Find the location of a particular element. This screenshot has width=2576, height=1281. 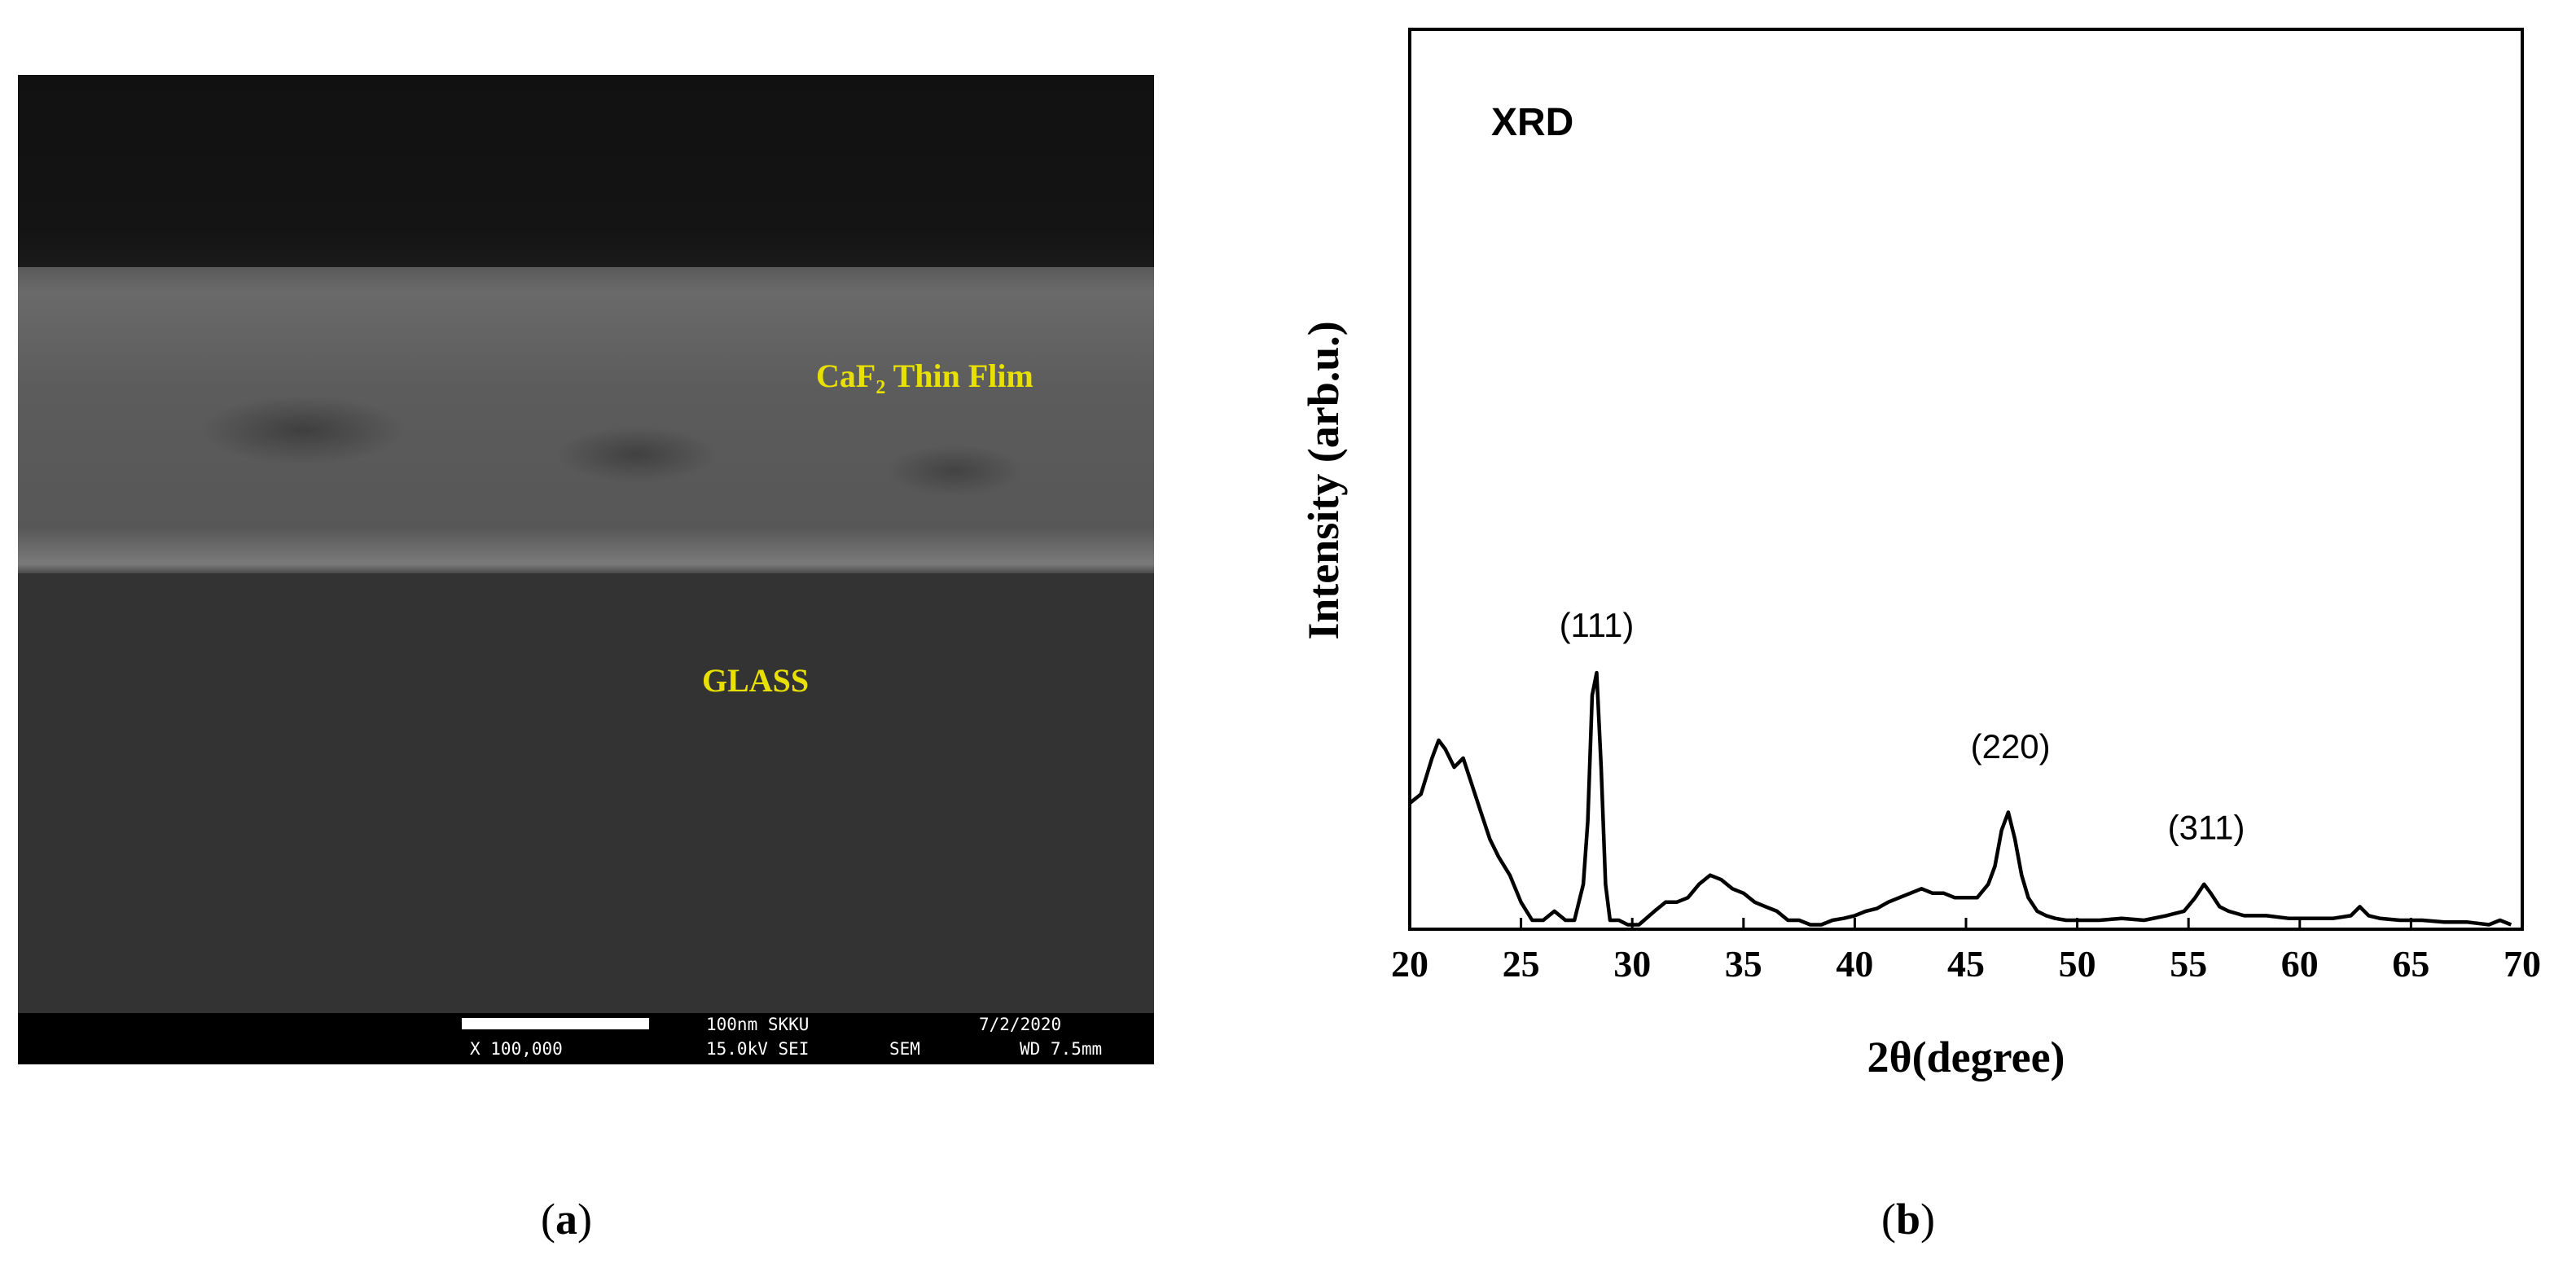

peak-label: (220) is located at coordinates (2011, 746).